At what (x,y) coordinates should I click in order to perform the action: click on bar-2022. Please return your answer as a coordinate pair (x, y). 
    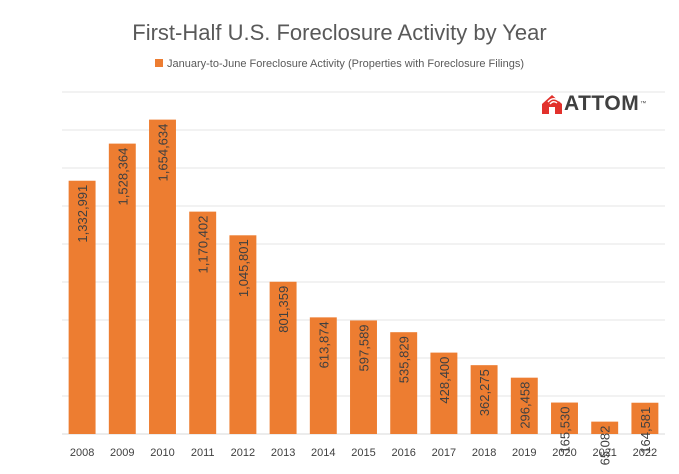
    Looking at the image, I should click on (645, 418).